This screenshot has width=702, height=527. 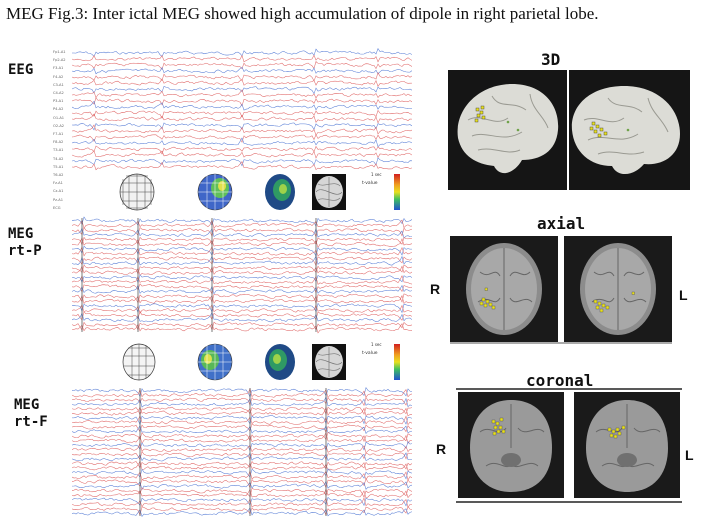 What do you see at coordinates (58, 150) in the screenshot?
I see `eeg-channel-label: T3-A1` at bounding box center [58, 150].